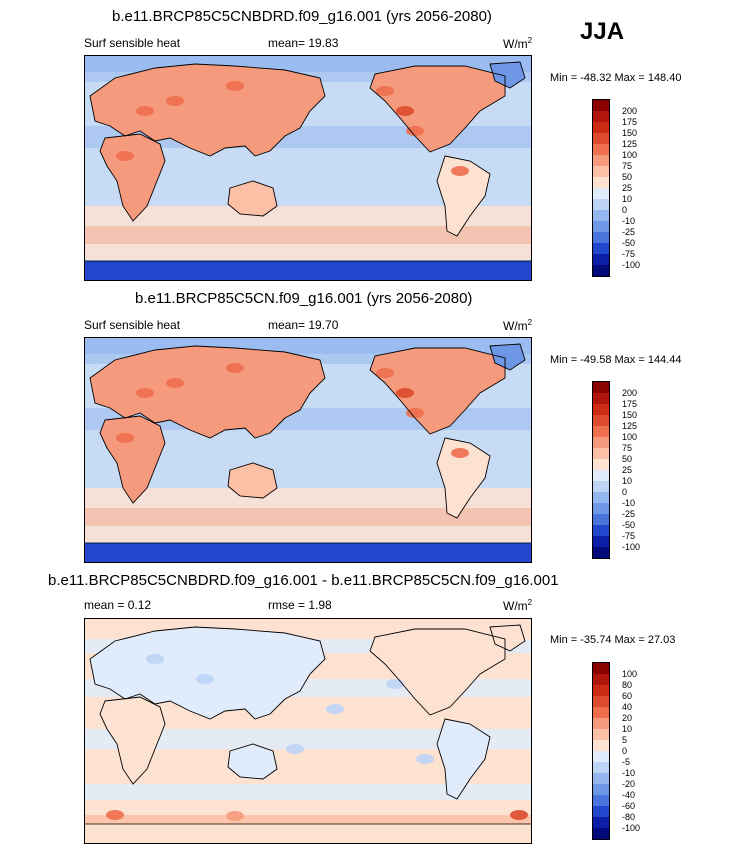 The image size is (733, 855). I want to click on colorbar-tick-label: 0, so click(625, 750).